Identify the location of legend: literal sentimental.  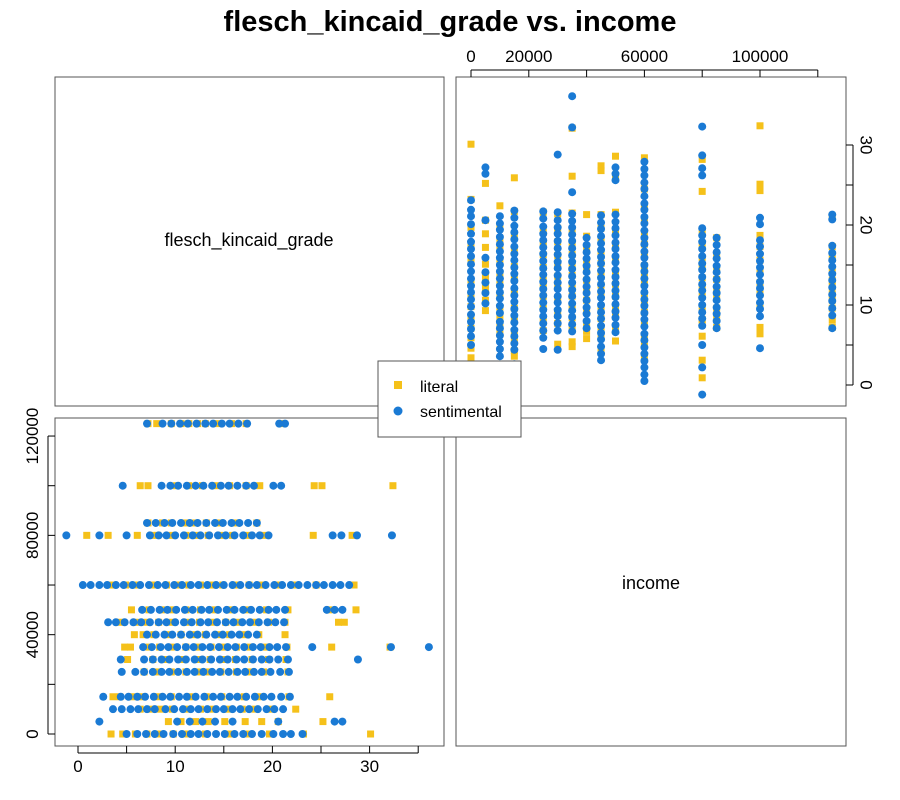
(449, 399).